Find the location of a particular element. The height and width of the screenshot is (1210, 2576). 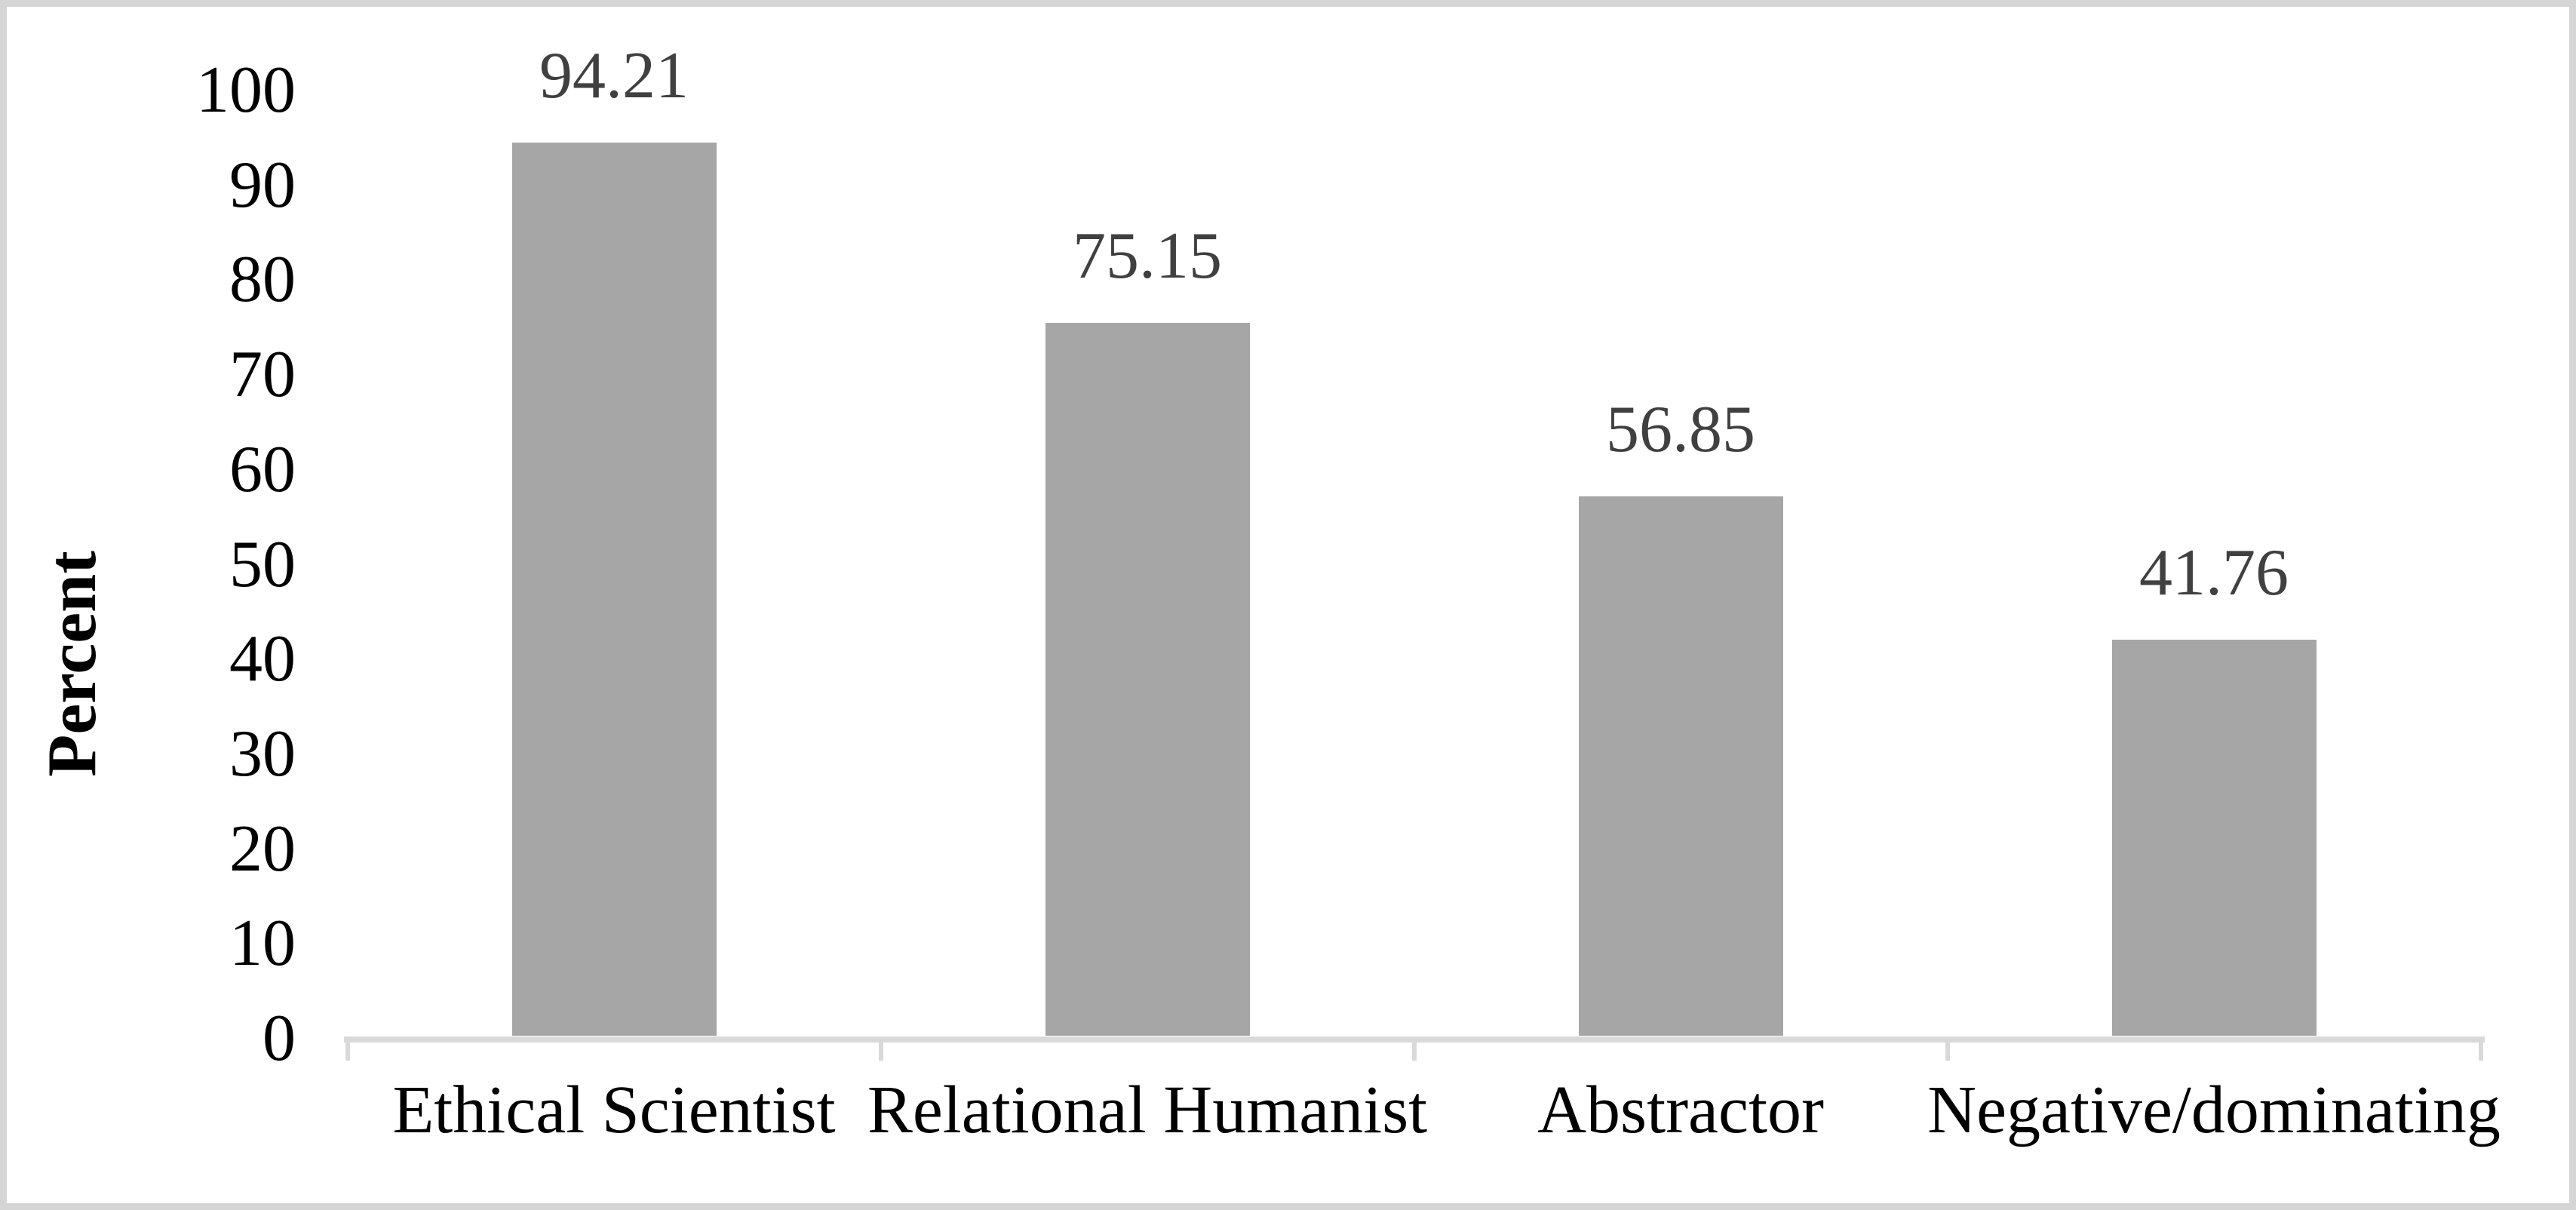

y-tick-label: 80 is located at coordinates (262, 280).